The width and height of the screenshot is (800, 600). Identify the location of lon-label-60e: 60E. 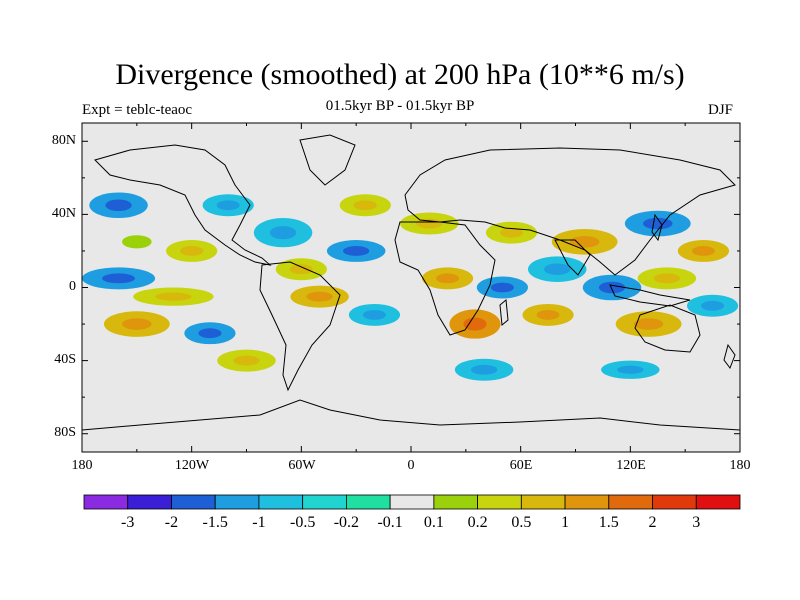
(521, 465).